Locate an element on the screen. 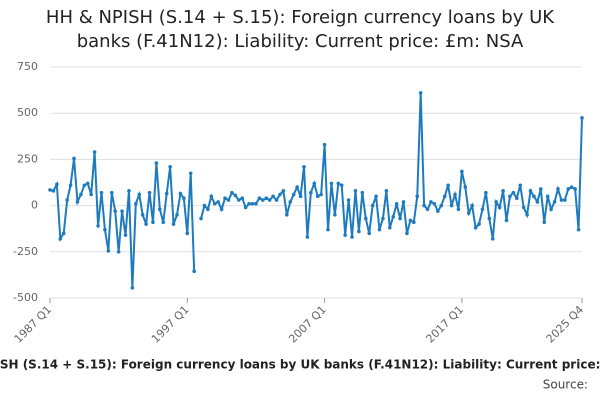 The width and height of the screenshot is (600, 400). x-tick-label: 1987 Q1 is located at coordinates (33, 324).